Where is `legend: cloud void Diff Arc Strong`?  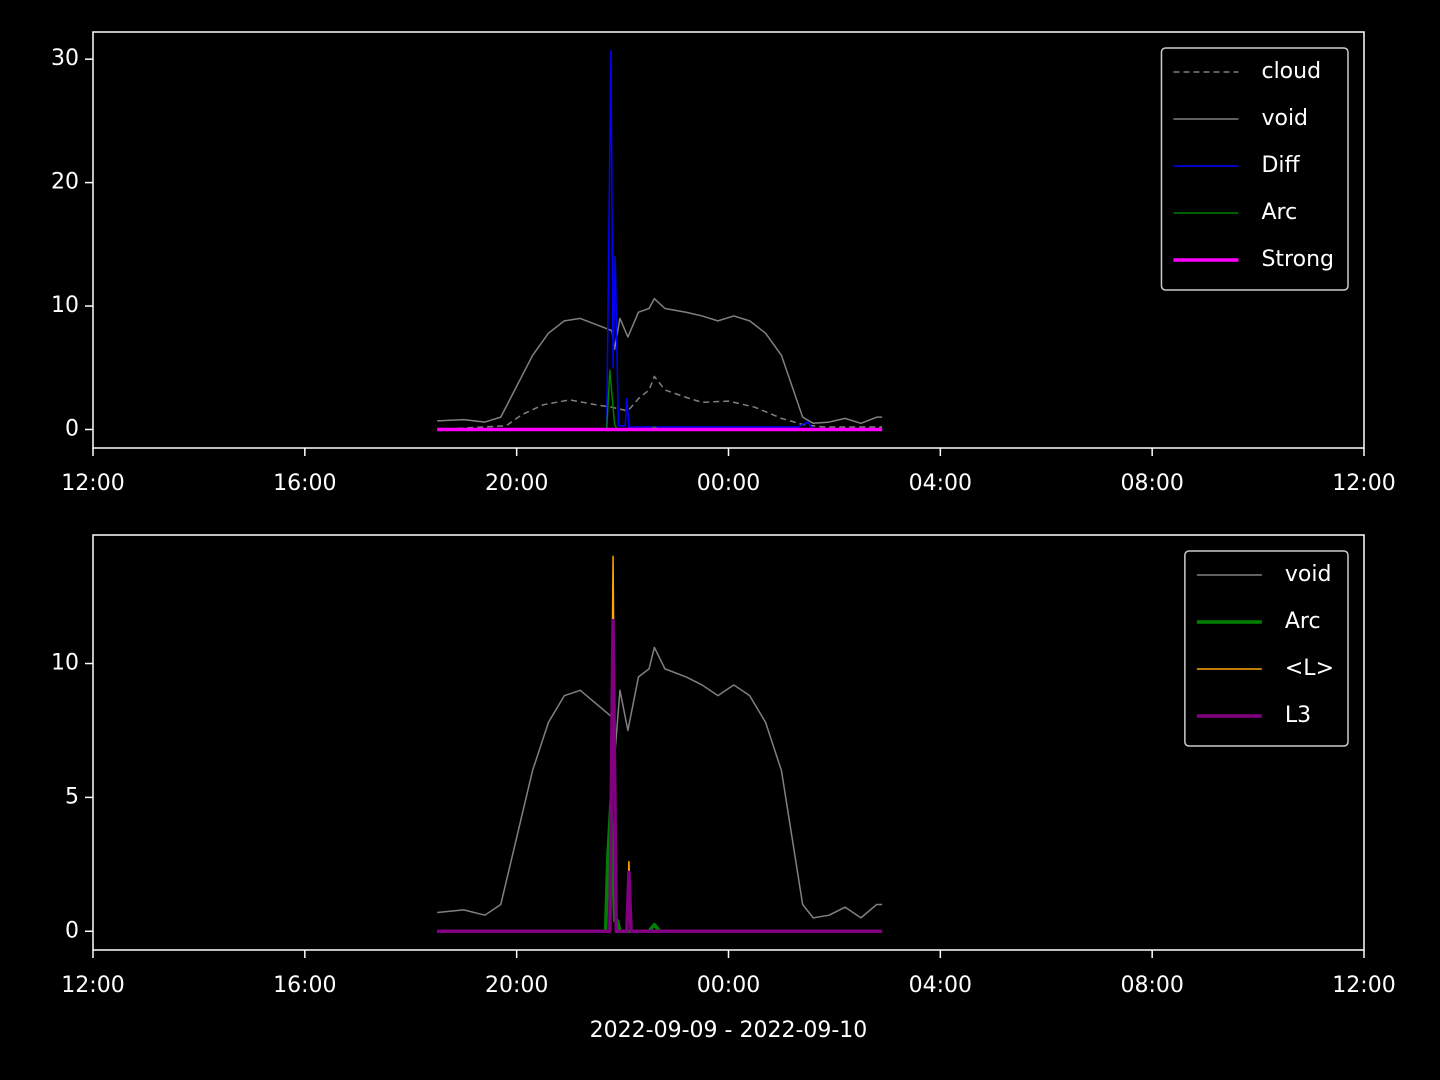 legend: cloud void Diff Arc Strong is located at coordinates (1254, 169).